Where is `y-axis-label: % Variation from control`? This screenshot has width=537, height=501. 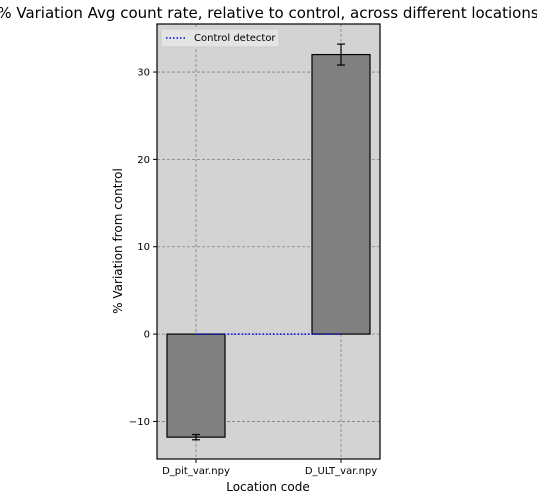 y-axis-label: % Variation from control is located at coordinates (118, 241).